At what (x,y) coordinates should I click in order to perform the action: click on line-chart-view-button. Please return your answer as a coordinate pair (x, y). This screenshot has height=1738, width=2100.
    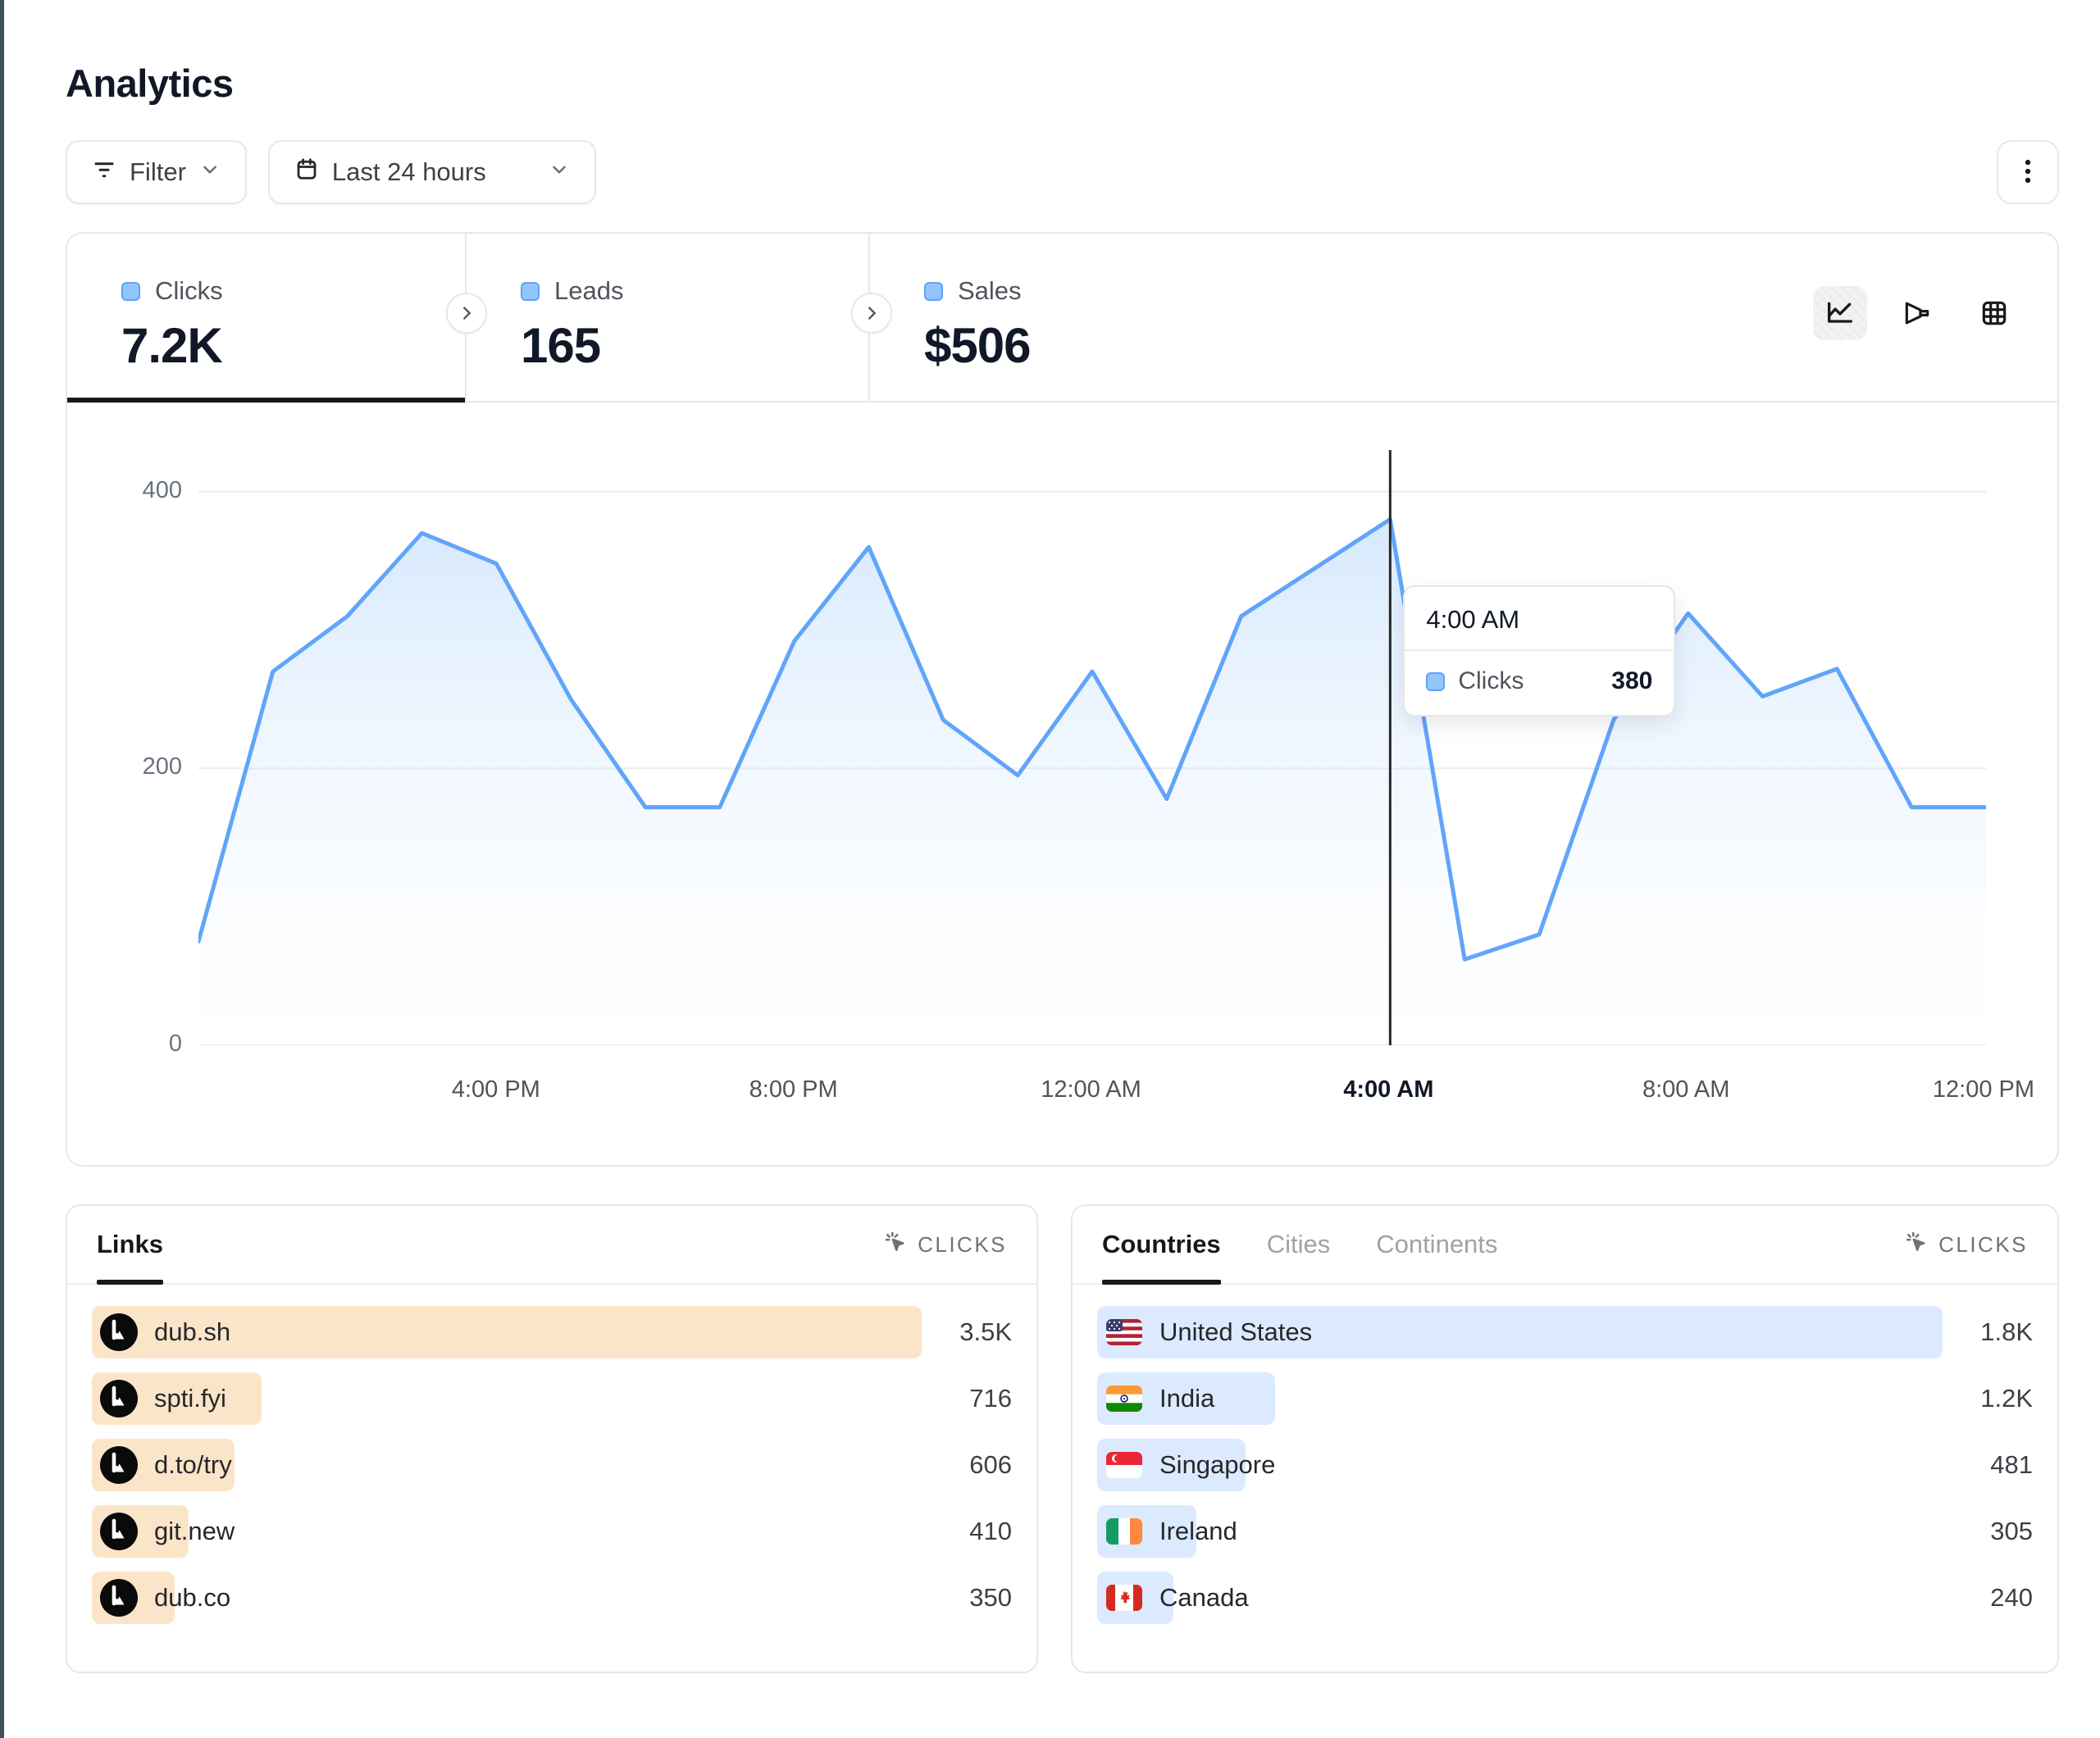
    Looking at the image, I should click on (1840, 313).